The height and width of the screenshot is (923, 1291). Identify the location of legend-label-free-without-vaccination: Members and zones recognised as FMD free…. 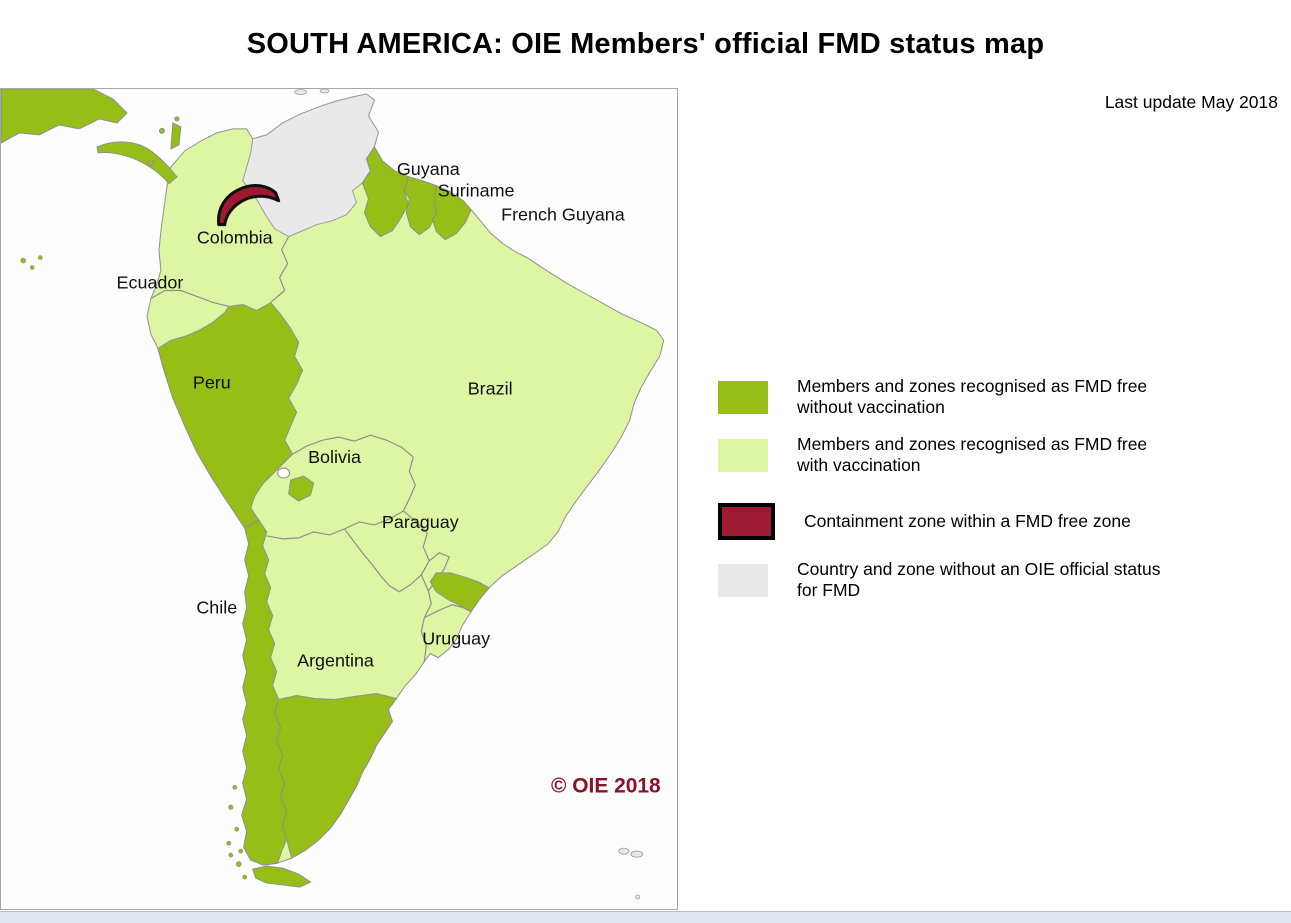
(972, 396).